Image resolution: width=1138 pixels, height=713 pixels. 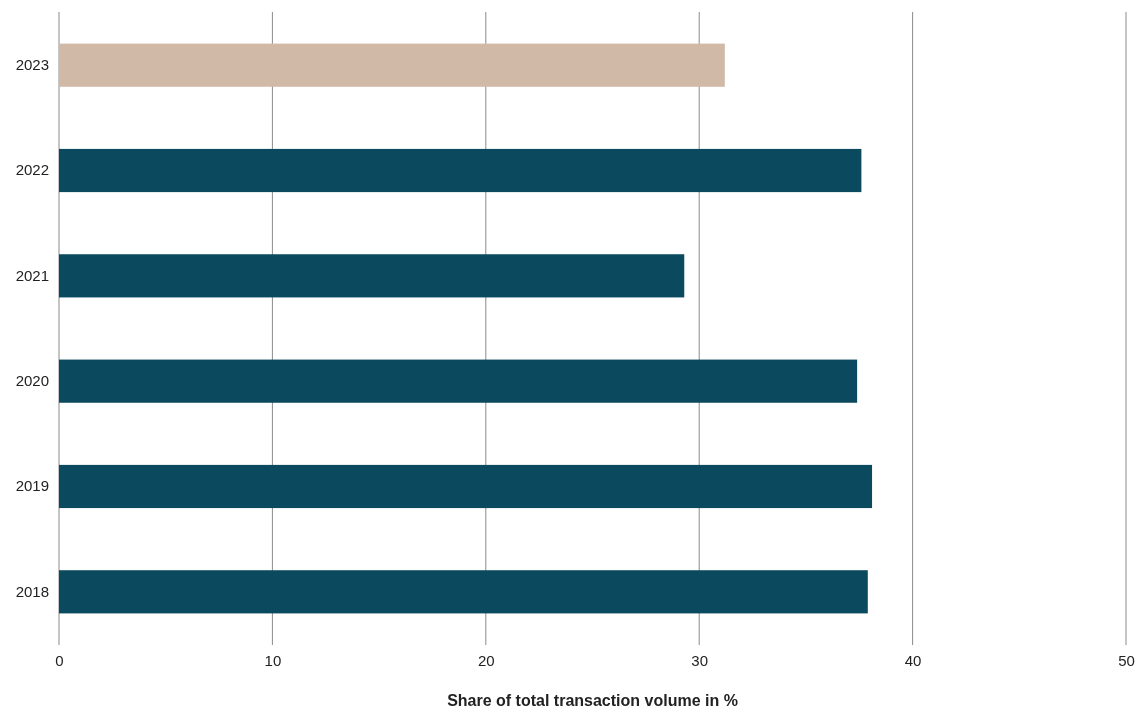 I want to click on x-tick-label: 50, so click(x=1126, y=660).